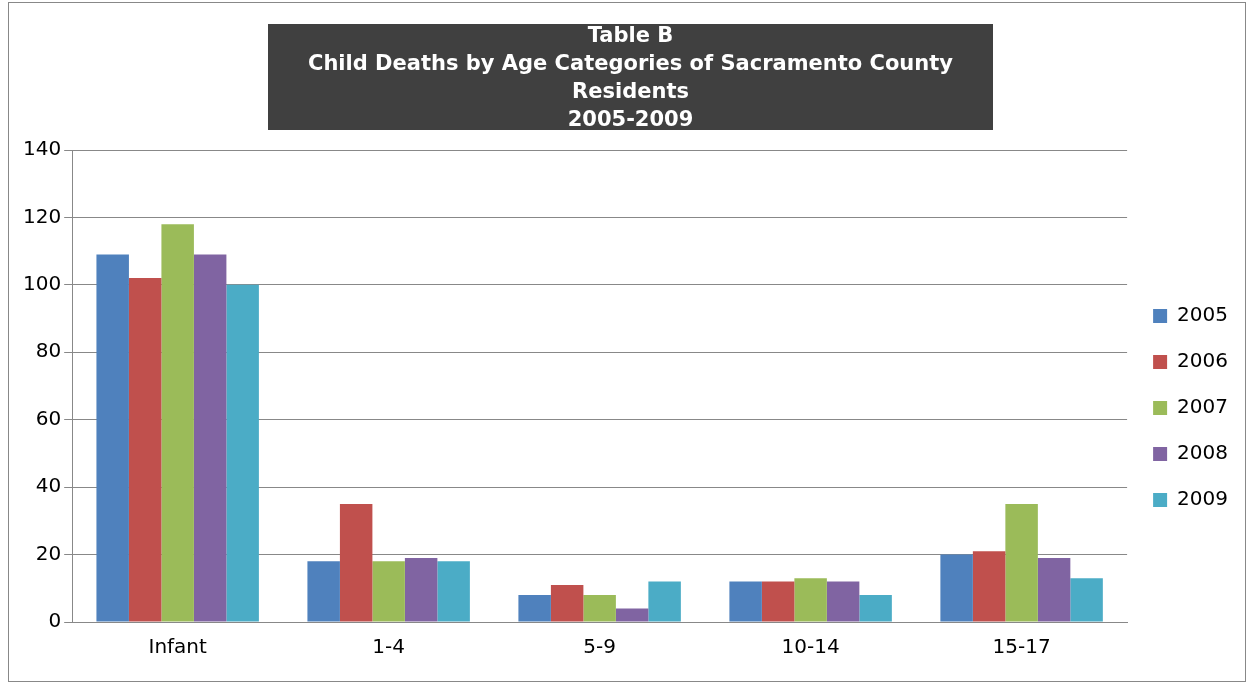 Image resolution: width=1248 pixels, height=684 pixels. What do you see at coordinates (42, 215) in the screenshot?
I see `y-tick-label: 120` at bounding box center [42, 215].